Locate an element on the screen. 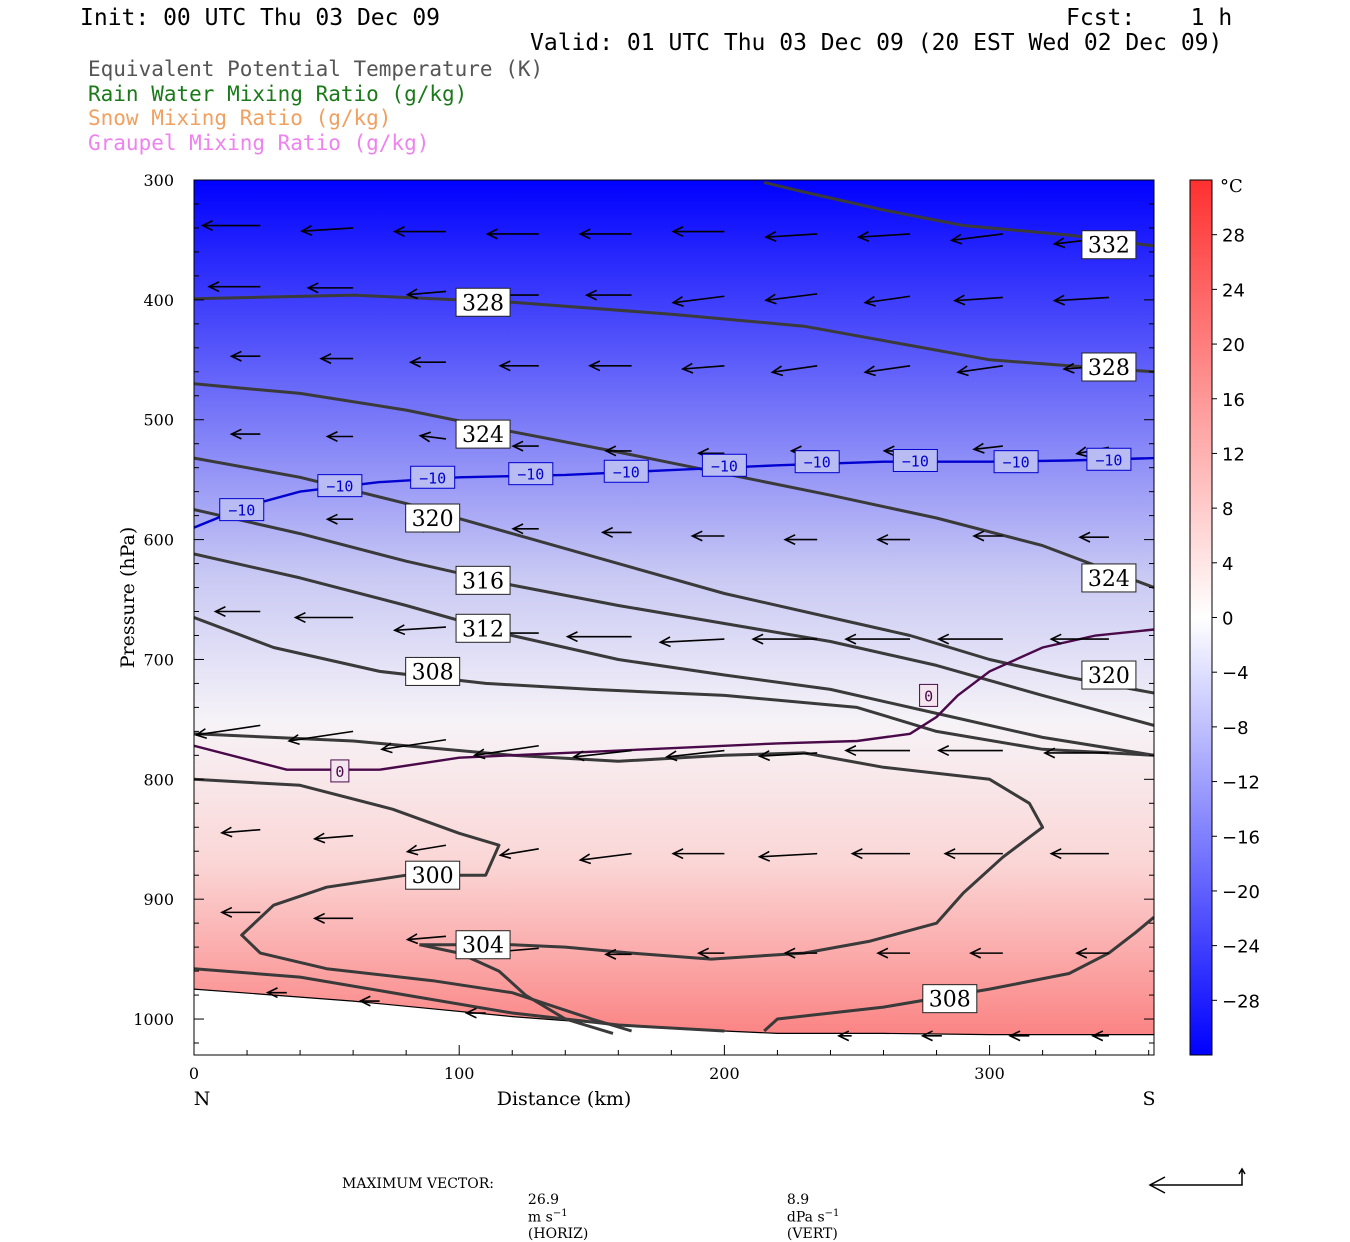 The height and width of the screenshot is (1242, 1350). theta-e-label: 328 is located at coordinates (1109, 368).